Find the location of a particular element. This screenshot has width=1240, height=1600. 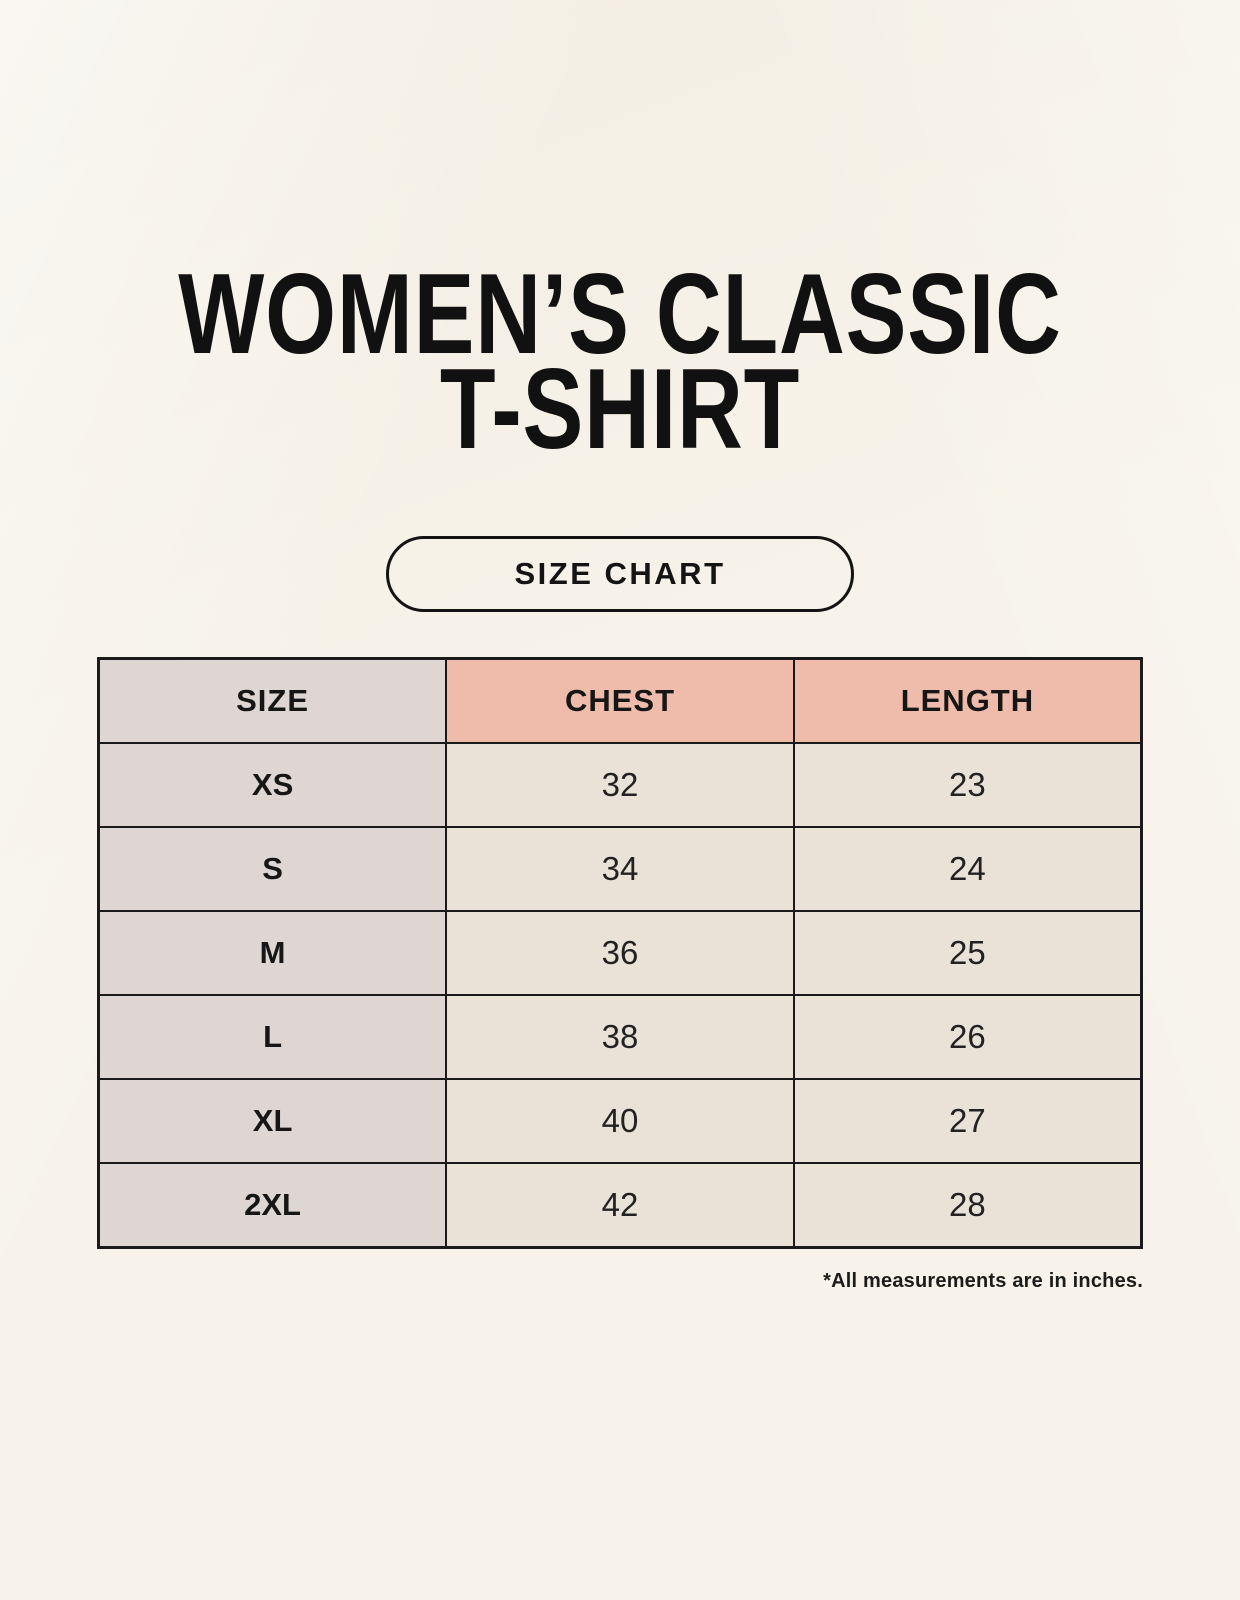

measurements-footnote: *All measurements are in inches. is located at coordinates (983, 1281).